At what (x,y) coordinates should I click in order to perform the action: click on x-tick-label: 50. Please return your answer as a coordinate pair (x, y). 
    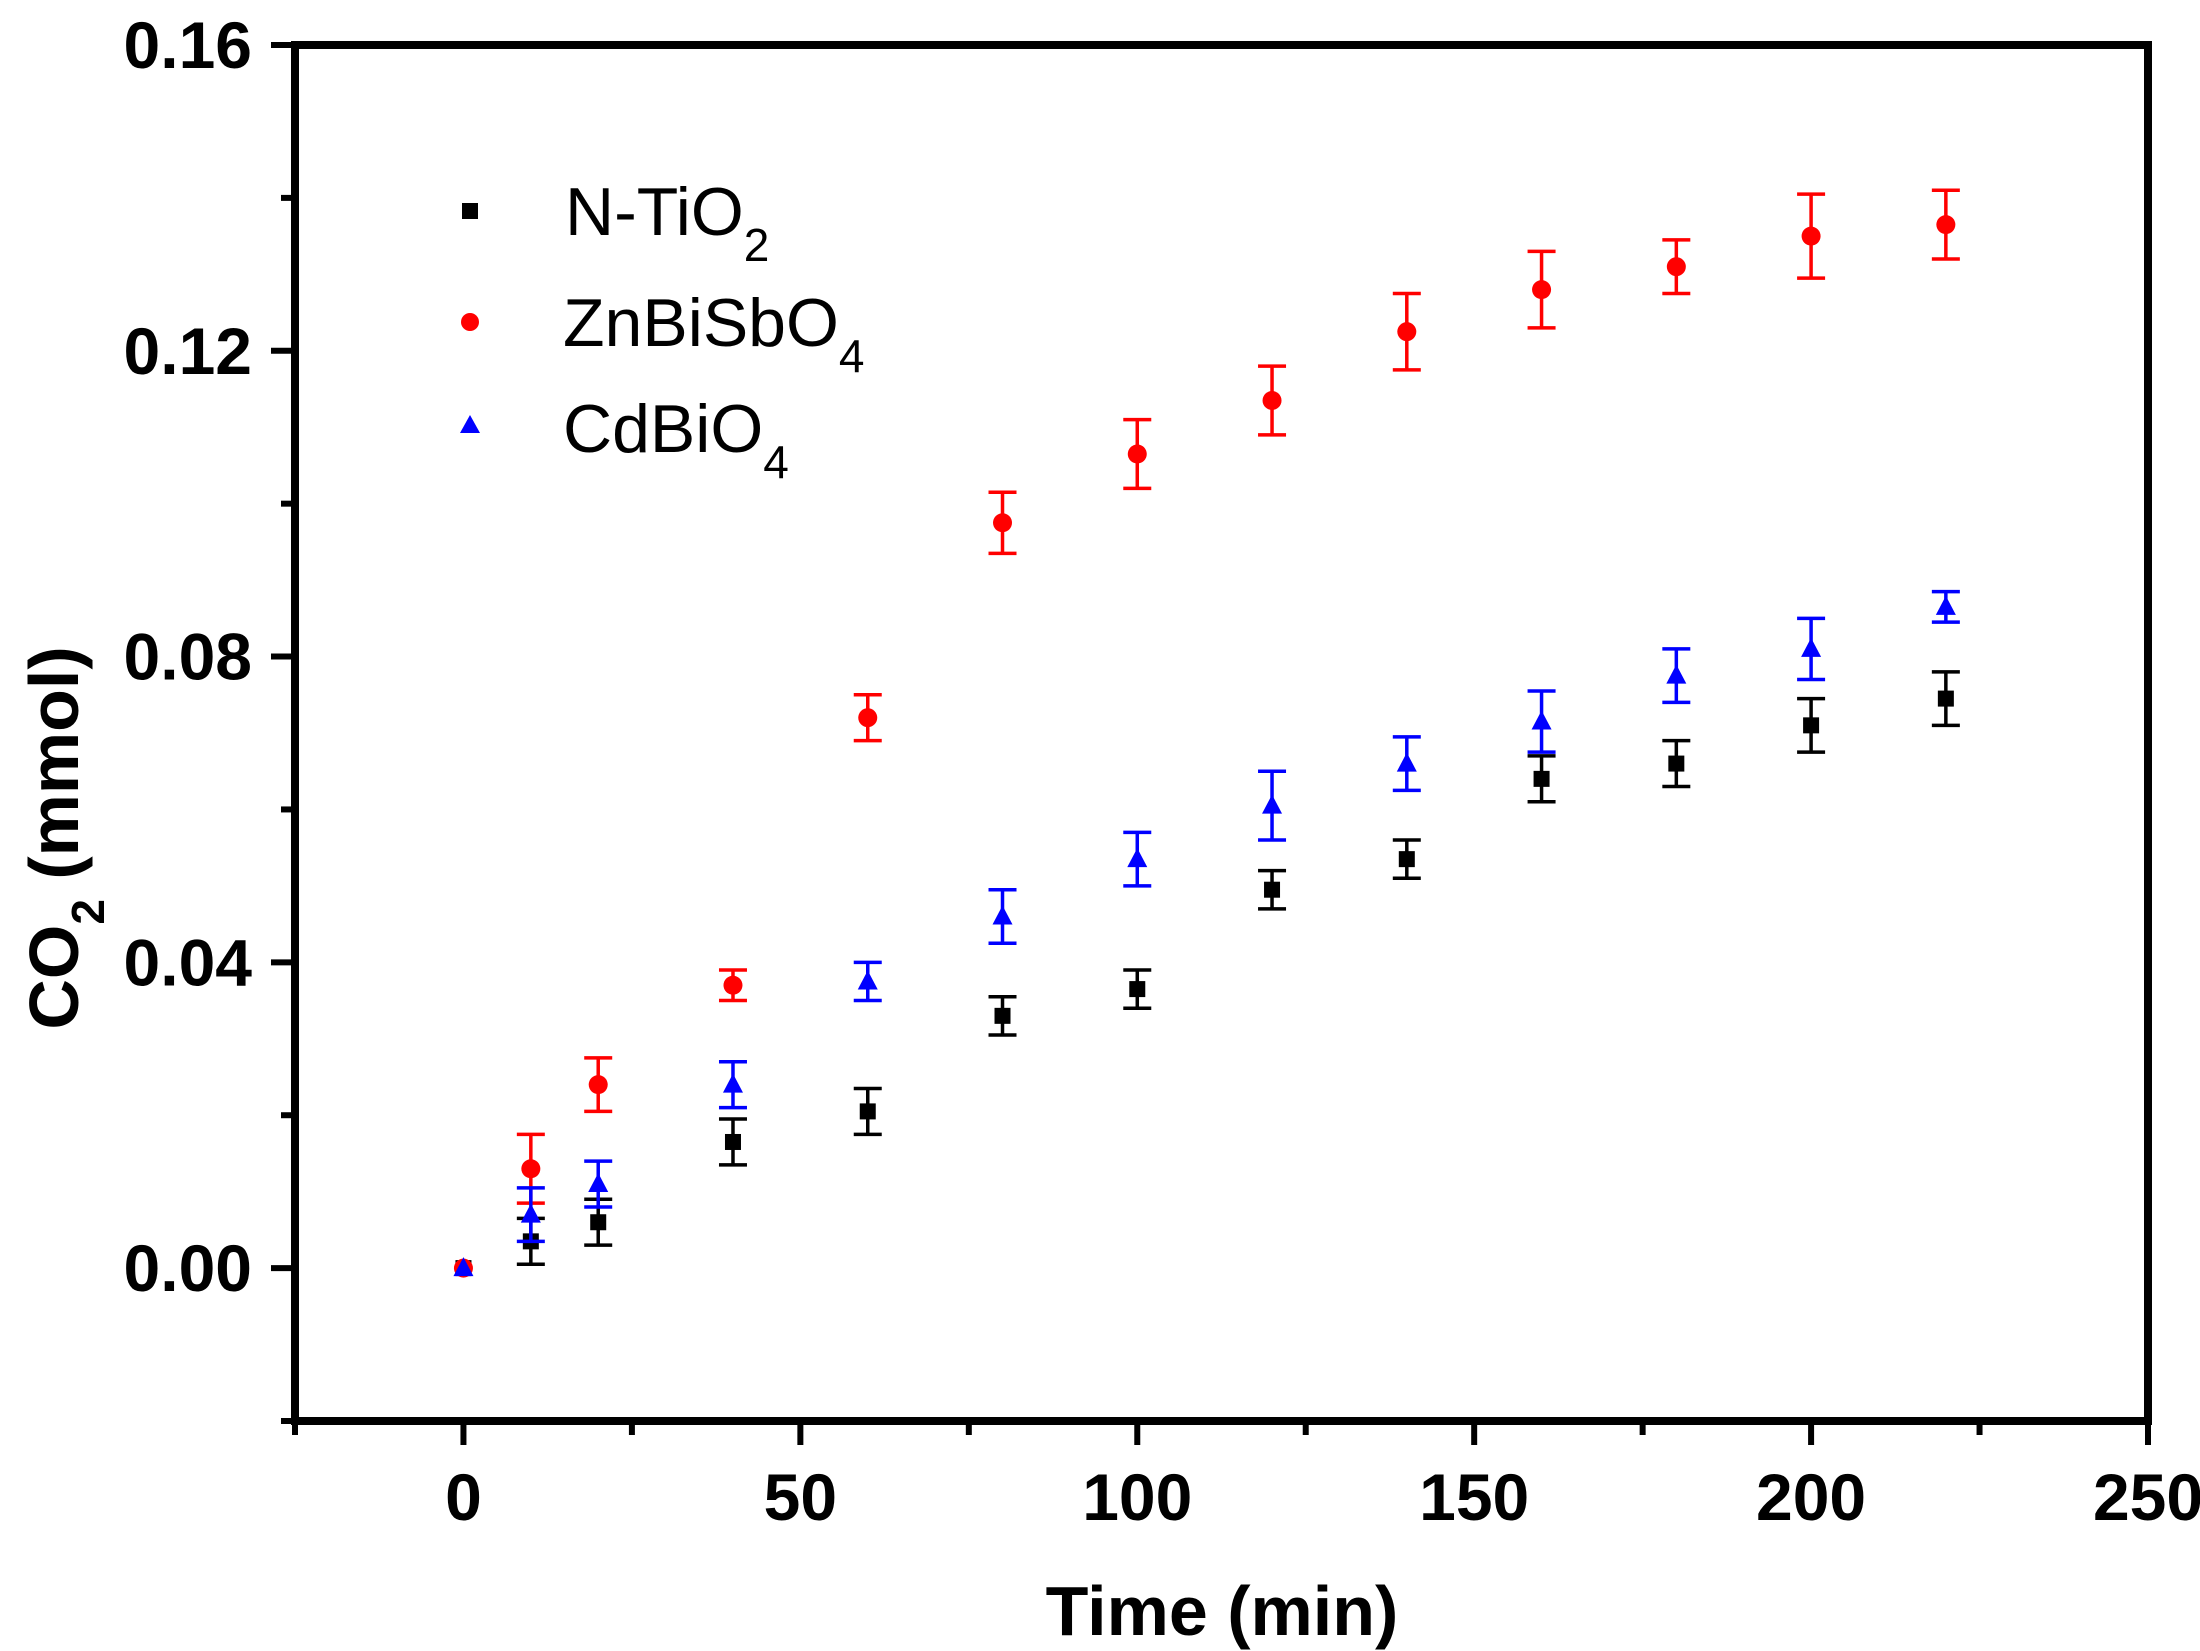
    Looking at the image, I should click on (800, 1497).